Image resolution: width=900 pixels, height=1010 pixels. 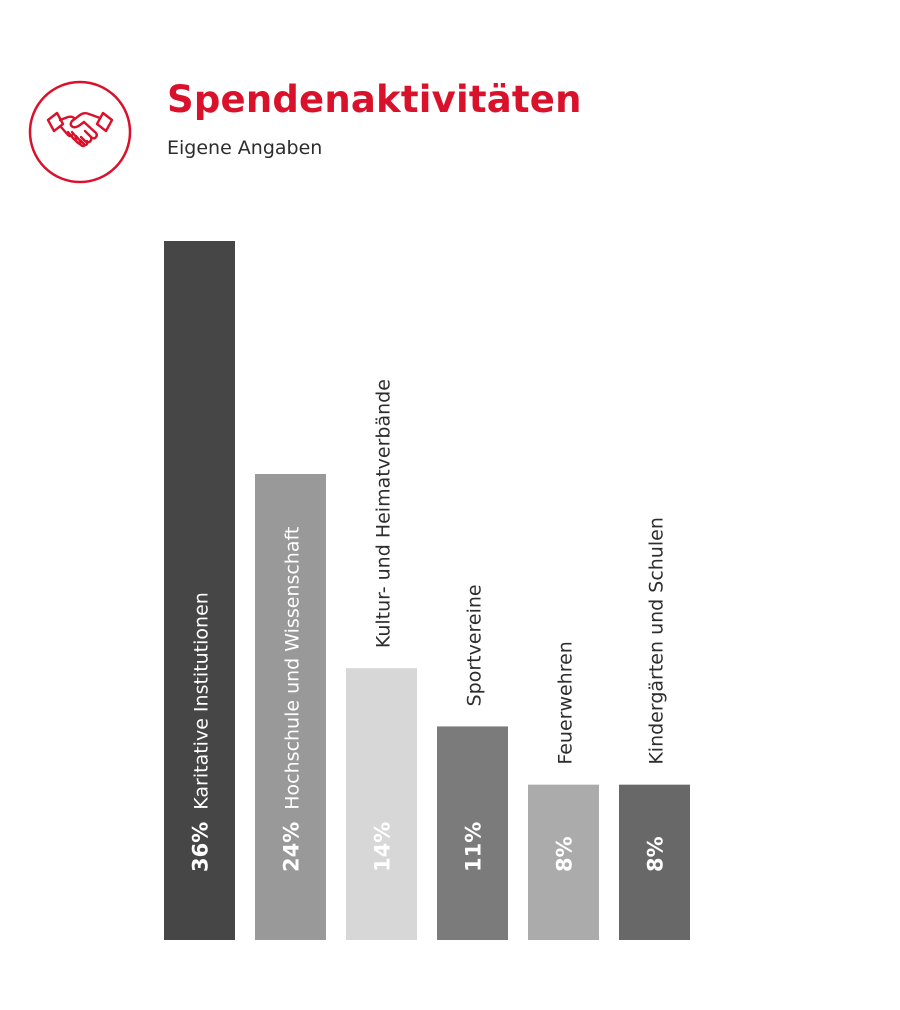 I want to click on bar-kindergaerten-und-schulen, so click(x=654, y=862).